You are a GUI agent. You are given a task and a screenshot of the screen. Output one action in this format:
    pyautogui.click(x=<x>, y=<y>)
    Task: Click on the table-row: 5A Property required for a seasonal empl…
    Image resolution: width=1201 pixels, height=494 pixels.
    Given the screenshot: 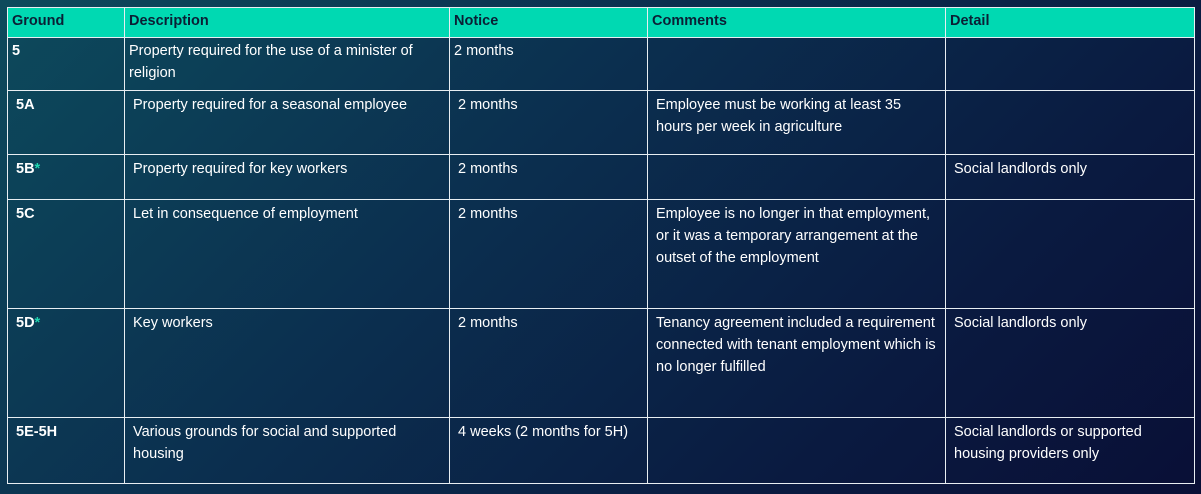 What is the action you would take?
    pyautogui.click(x=601, y=122)
    